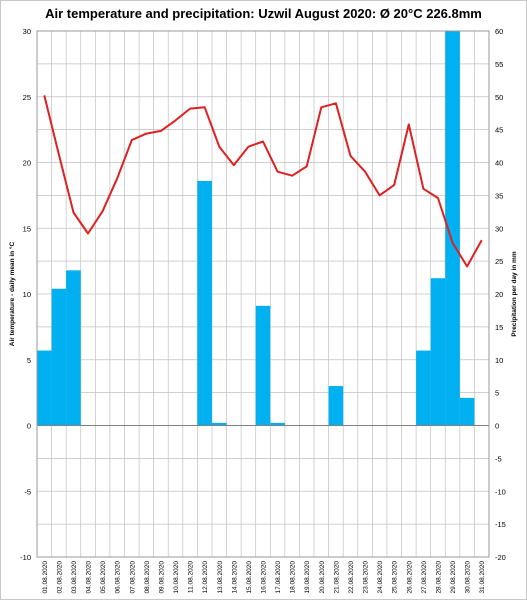  What do you see at coordinates (103, 577) in the screenshot?
I see `x-tick-label: 05.08.2020` at bounding box center [103, 577].